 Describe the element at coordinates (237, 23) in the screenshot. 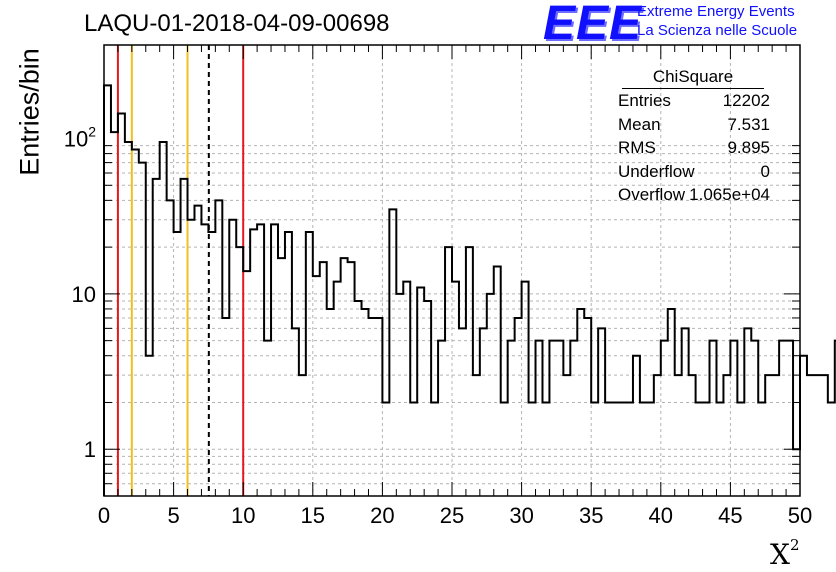

I see `chart-title: LAQU-01-2018-04-09-00698` at that location.